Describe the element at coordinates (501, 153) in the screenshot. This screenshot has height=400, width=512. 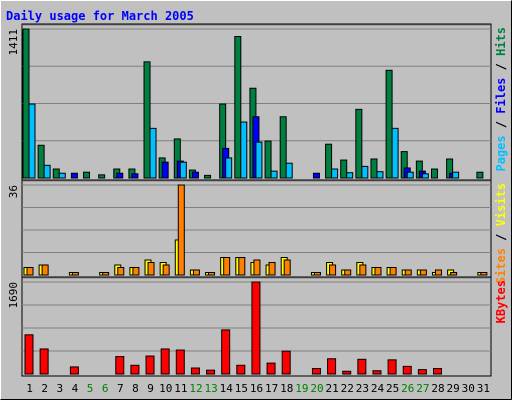
I see `legend-entry: Pages` at that location.